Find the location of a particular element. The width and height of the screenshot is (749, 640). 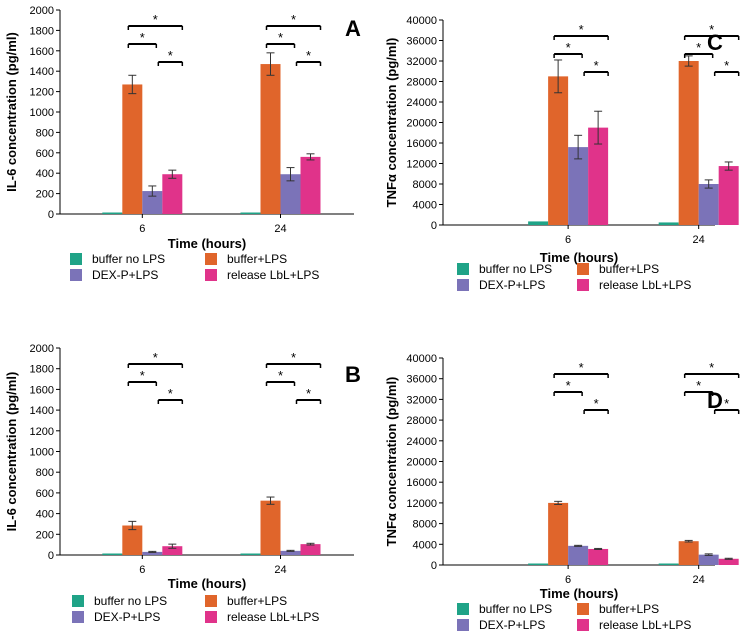

x-axis-title: Time (hours) is located at coordinates (207, 583).